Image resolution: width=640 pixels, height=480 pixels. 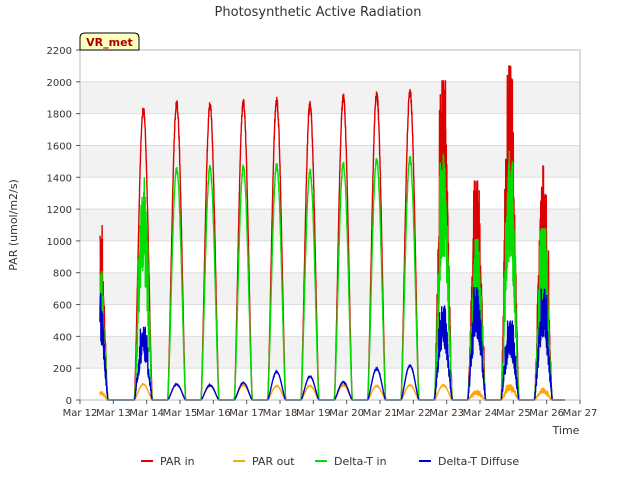 I want to click on x-tick-label: Mar 21, so click(x=380, y=413).